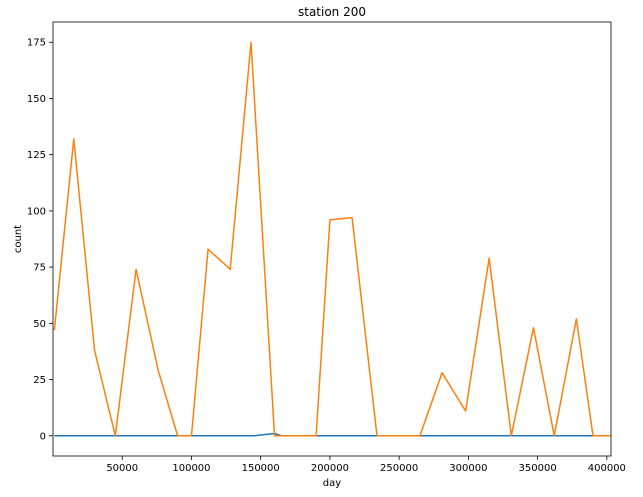  What do you see at coordinates (332, 483) in the screenshot?
I see `x-axis-label: day` at bounding box center [332, 483].